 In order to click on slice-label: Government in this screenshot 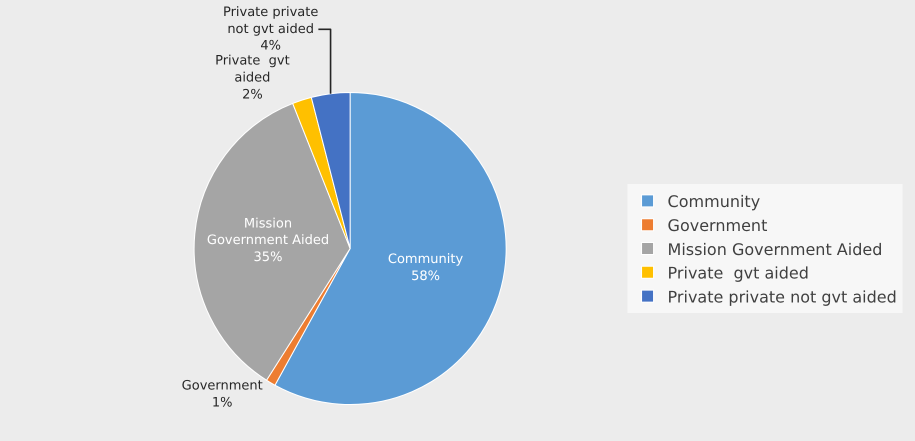, I will do `click(222, 386)`.